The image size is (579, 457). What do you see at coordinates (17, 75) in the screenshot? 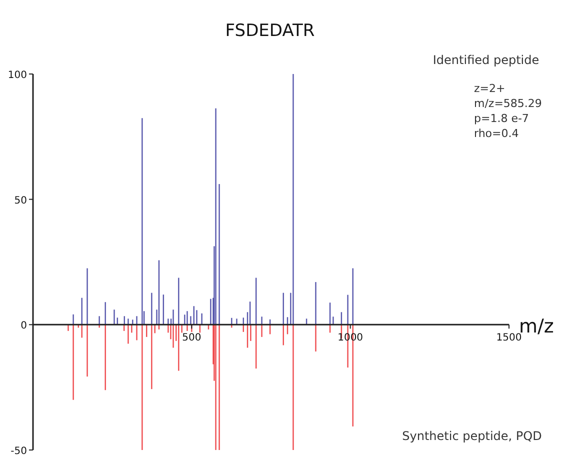
I see `y-tick-label: 100` at bounding box center [17, 75].